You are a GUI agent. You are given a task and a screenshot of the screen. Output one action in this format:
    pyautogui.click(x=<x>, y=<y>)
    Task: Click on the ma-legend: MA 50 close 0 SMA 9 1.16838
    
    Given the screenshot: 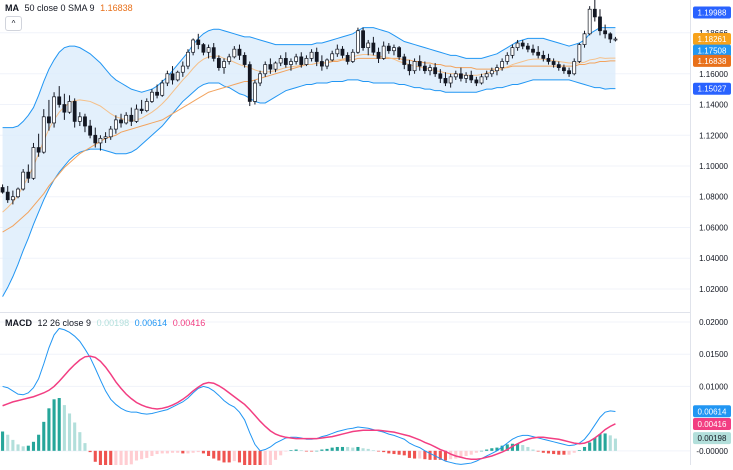 What is the action you would take?
    pyautogui.click(x=70, y=8)
    